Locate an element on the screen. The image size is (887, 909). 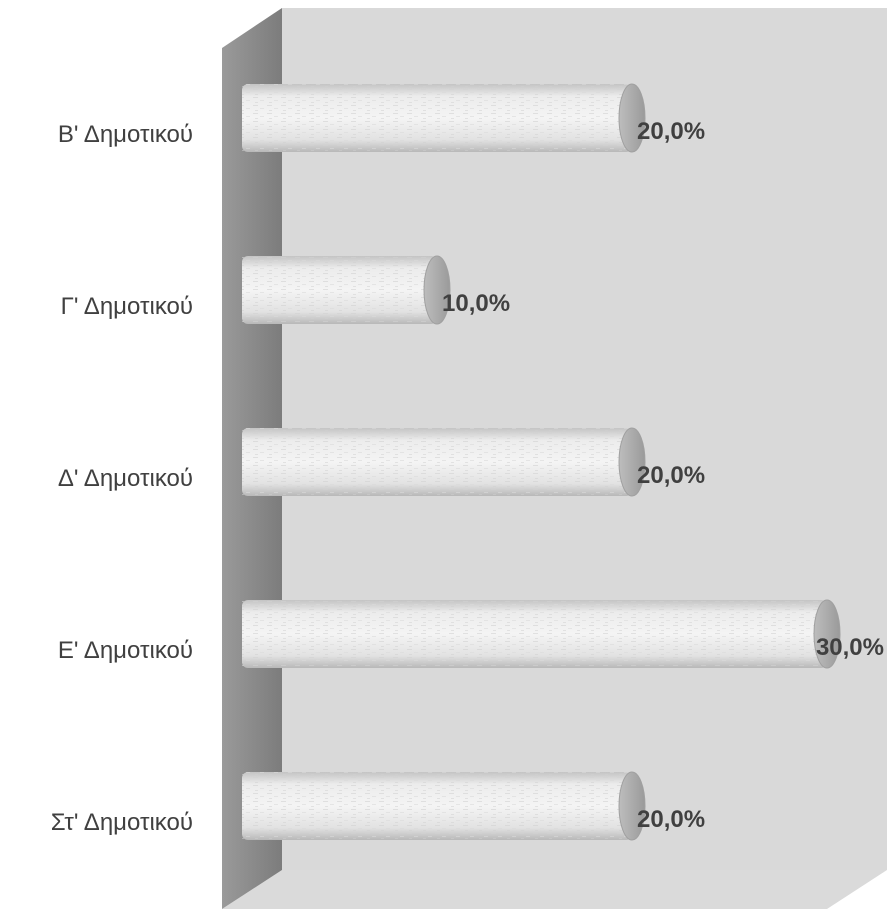
category-label: Δ' Δημοτικού is located at coordinates (125, 478).